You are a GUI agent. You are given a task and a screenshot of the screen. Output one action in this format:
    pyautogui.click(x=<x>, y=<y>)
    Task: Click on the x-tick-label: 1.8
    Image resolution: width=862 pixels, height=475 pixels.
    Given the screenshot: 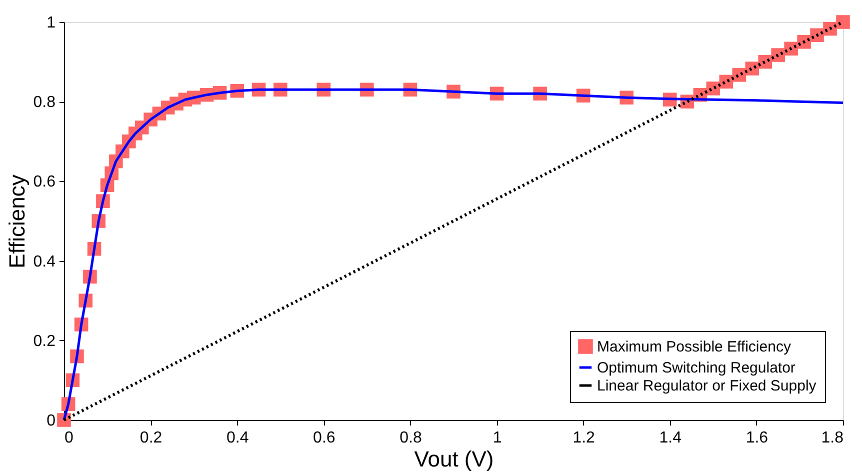 What is the action you would take?
    pyautogui.click(x=832, y=438)
    